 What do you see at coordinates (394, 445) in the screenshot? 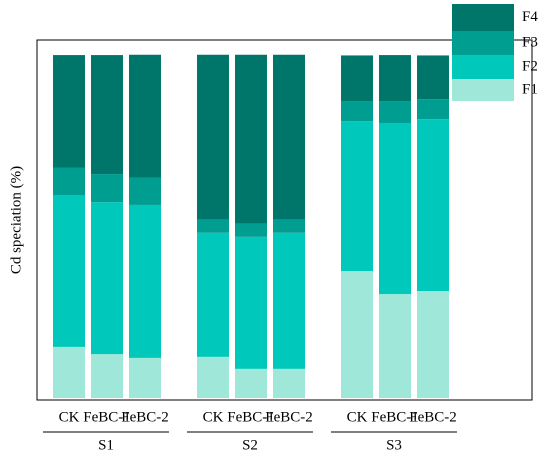
I see `group-label: S3` at bounding box center [394, 445].